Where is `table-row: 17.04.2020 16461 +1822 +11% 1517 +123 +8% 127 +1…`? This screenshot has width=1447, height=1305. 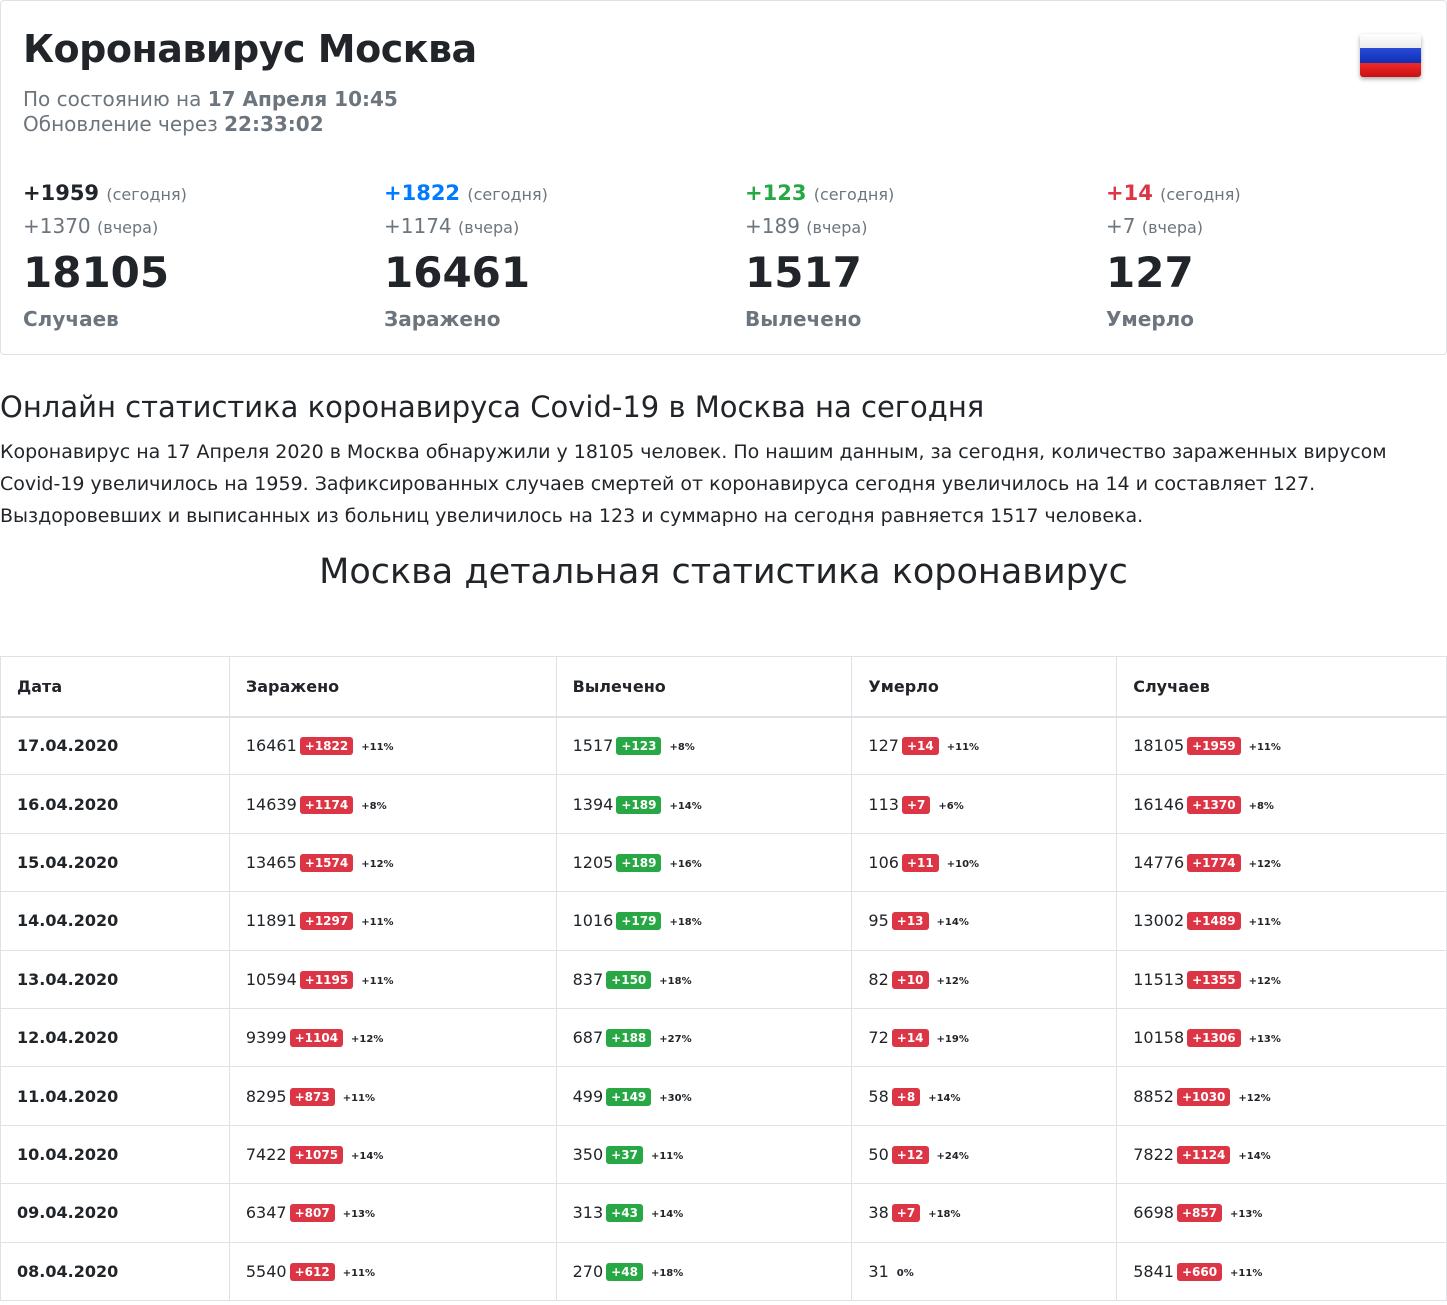 table-row: 17.04.2020 16461 +1822 +11% 1517 +123 +8% 127 +1… is located at coordinates (723, 745).